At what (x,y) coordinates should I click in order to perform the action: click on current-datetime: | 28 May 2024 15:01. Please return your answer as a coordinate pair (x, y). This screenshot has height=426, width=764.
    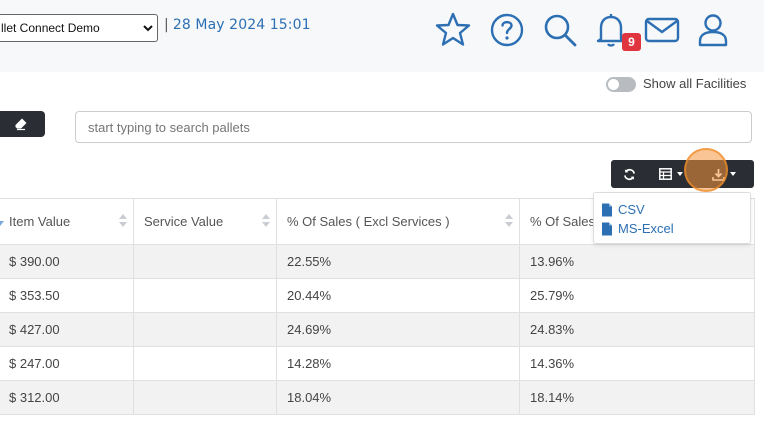
    Looking at the image, I should click on (237, 25).